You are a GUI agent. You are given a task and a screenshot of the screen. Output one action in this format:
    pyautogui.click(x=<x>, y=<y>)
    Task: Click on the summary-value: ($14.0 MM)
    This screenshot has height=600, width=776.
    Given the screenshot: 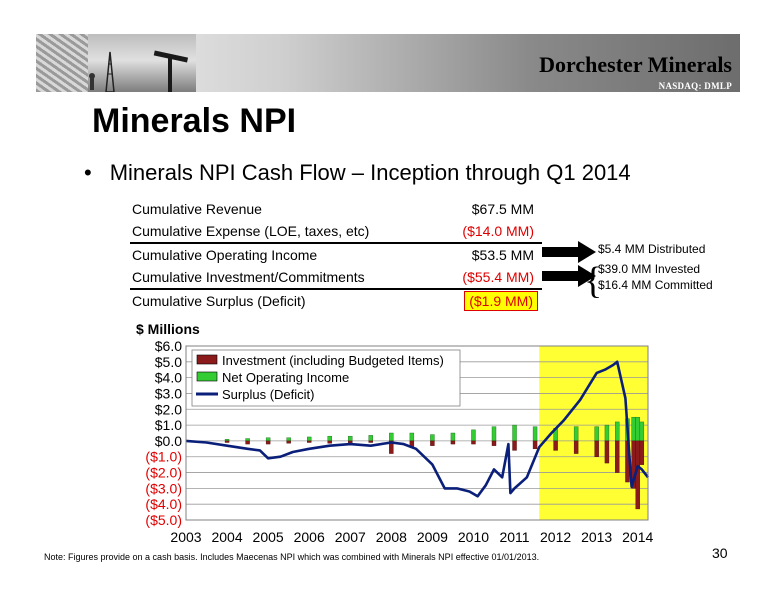 What is the action you would take?
    pyautogui.click(x=498, y=231)
    